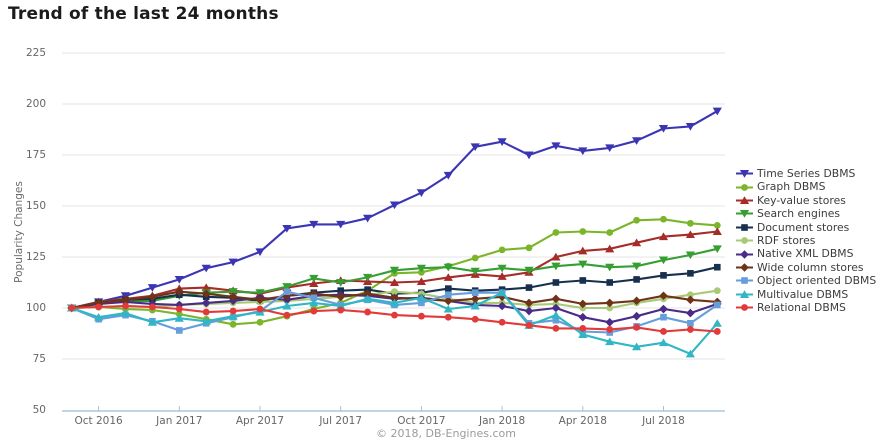 This screenshot has height=445, width=881. I want to click on legend-item: Time Series DBMS, so click(806, 173).